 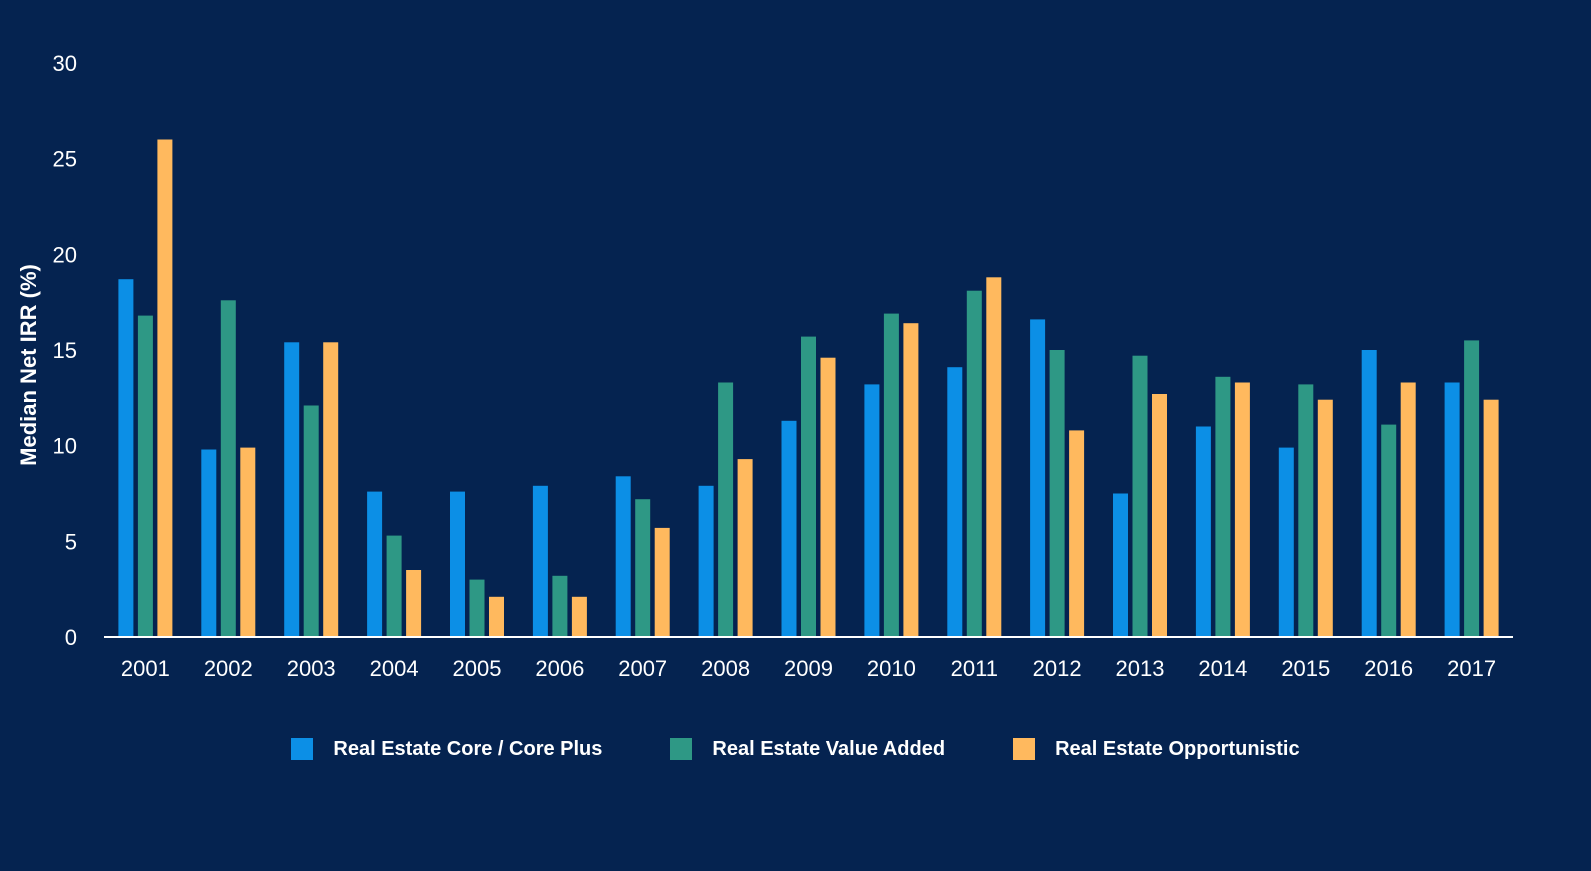 I want to click on legend-label: Real Estate Core / Core Plus, so click(x=468, y=748).